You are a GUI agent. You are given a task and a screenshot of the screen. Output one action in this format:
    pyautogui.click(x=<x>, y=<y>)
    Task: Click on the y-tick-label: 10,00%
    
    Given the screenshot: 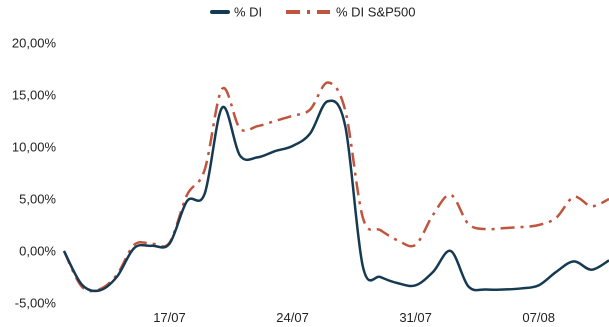 What is the action you would take?
    pyautogui.click(x=34, y=147)
    